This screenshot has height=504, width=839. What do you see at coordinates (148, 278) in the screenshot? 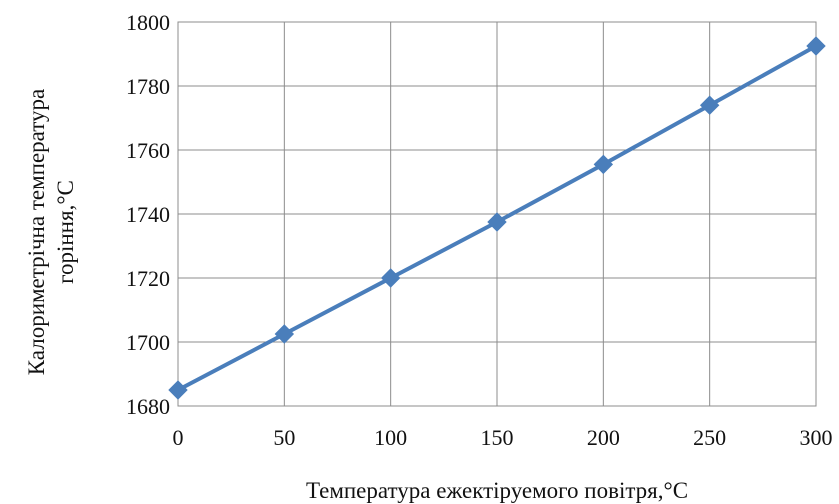
I see `y-tick-label: 1720` at bounding box center [148, 278].